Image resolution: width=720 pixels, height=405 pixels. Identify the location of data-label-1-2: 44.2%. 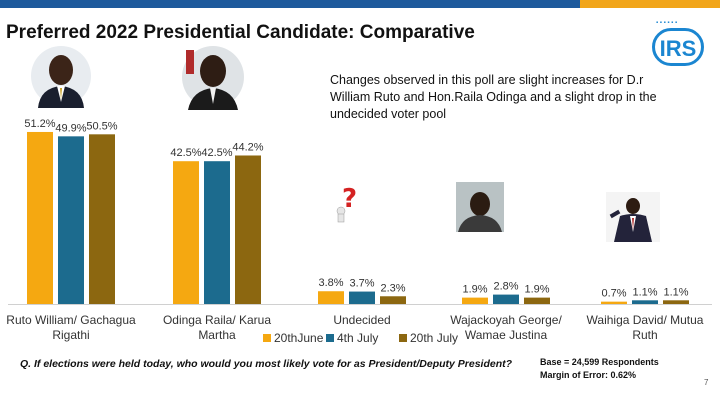
(247, 147).